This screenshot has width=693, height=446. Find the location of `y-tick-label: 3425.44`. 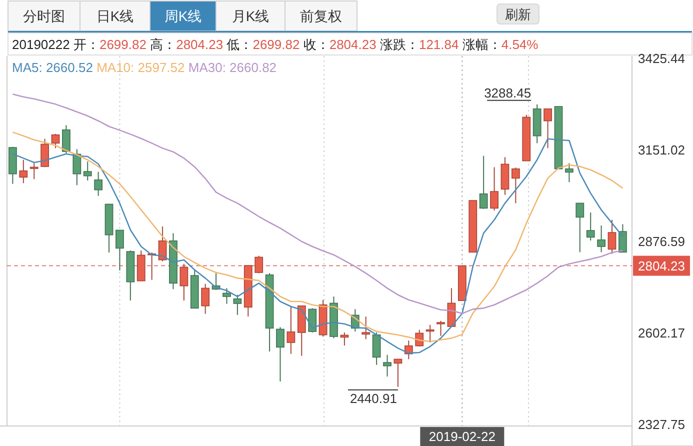

y-tick-label: 3425.44 is located at coordinates (661, 58).